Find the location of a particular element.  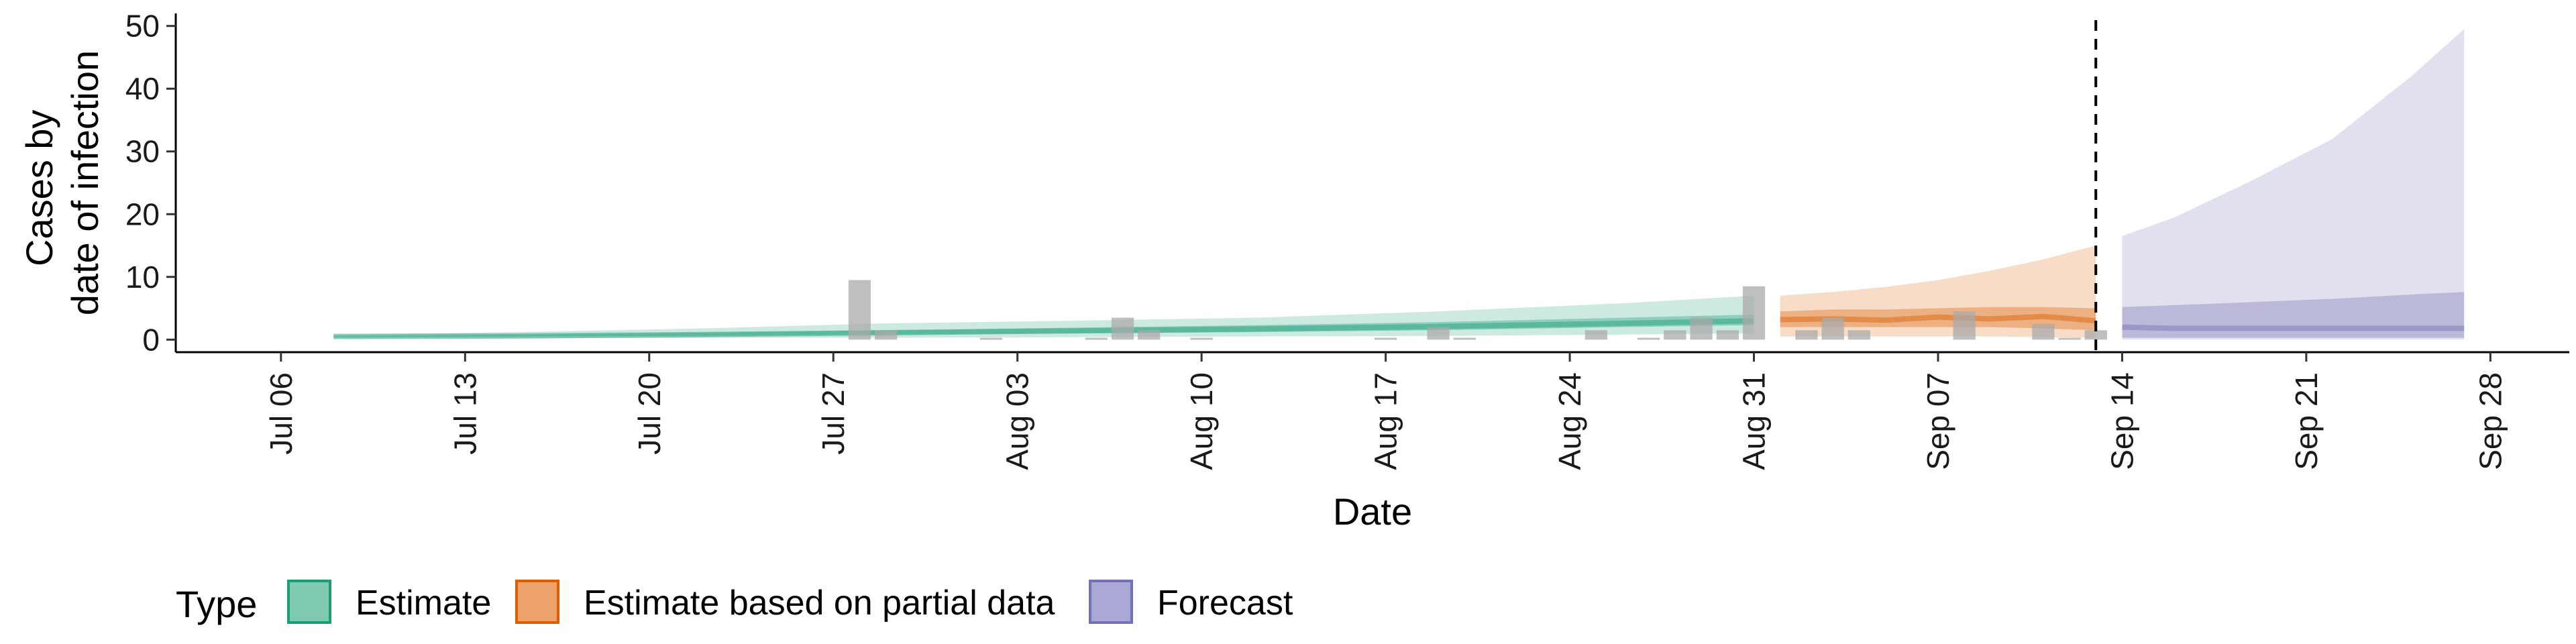

x-tick-label: Jul 06 is located at coordinates (281, 413).